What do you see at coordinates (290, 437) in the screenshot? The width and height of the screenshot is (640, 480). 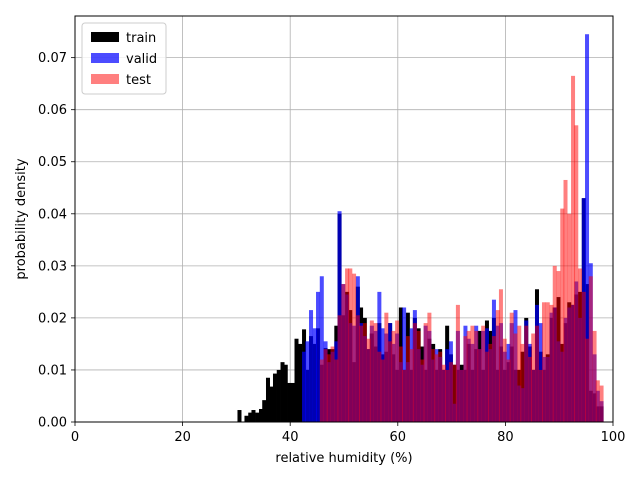 I see `x-tick-label: 40` at bounding box center [290, 437].